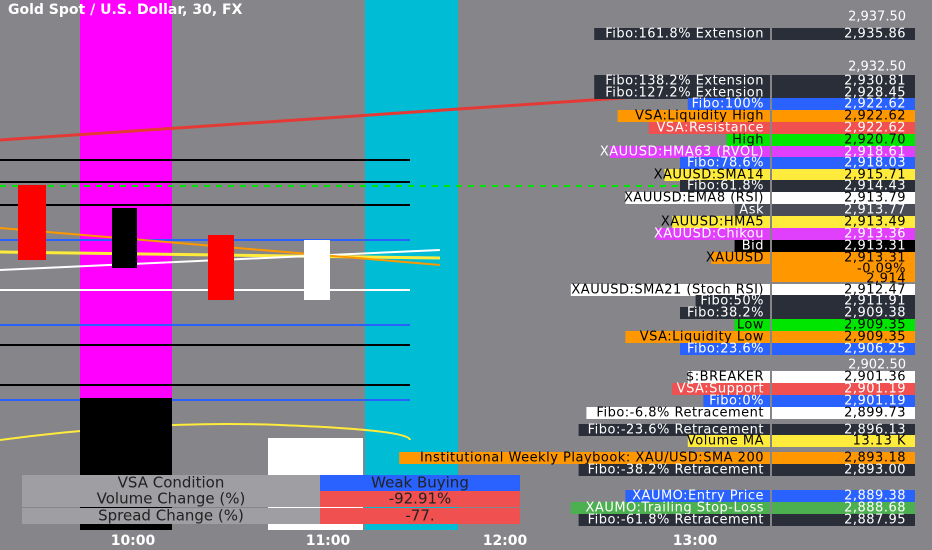 This screenshot has width=932, height=550. I want to click on time-tick: 13:00, so click(695, 541).